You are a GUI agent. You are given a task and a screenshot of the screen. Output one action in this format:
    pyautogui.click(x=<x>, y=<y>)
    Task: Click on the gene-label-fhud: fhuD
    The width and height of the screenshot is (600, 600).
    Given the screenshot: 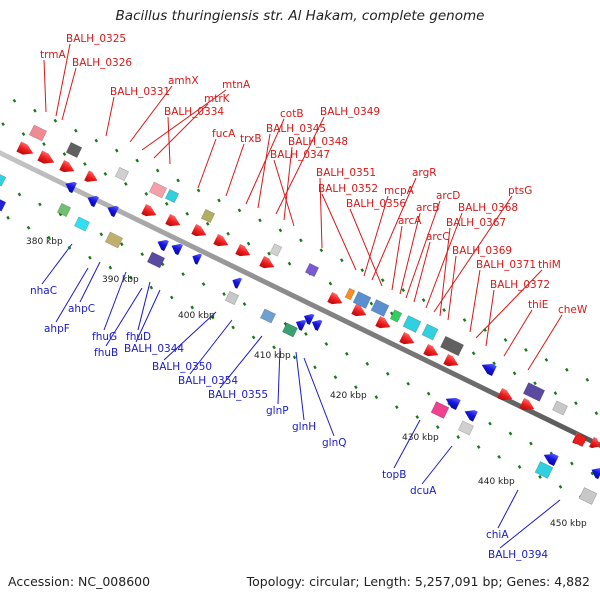 What is the action you would take?
    pyautogui.click(x=138, y=337)
    